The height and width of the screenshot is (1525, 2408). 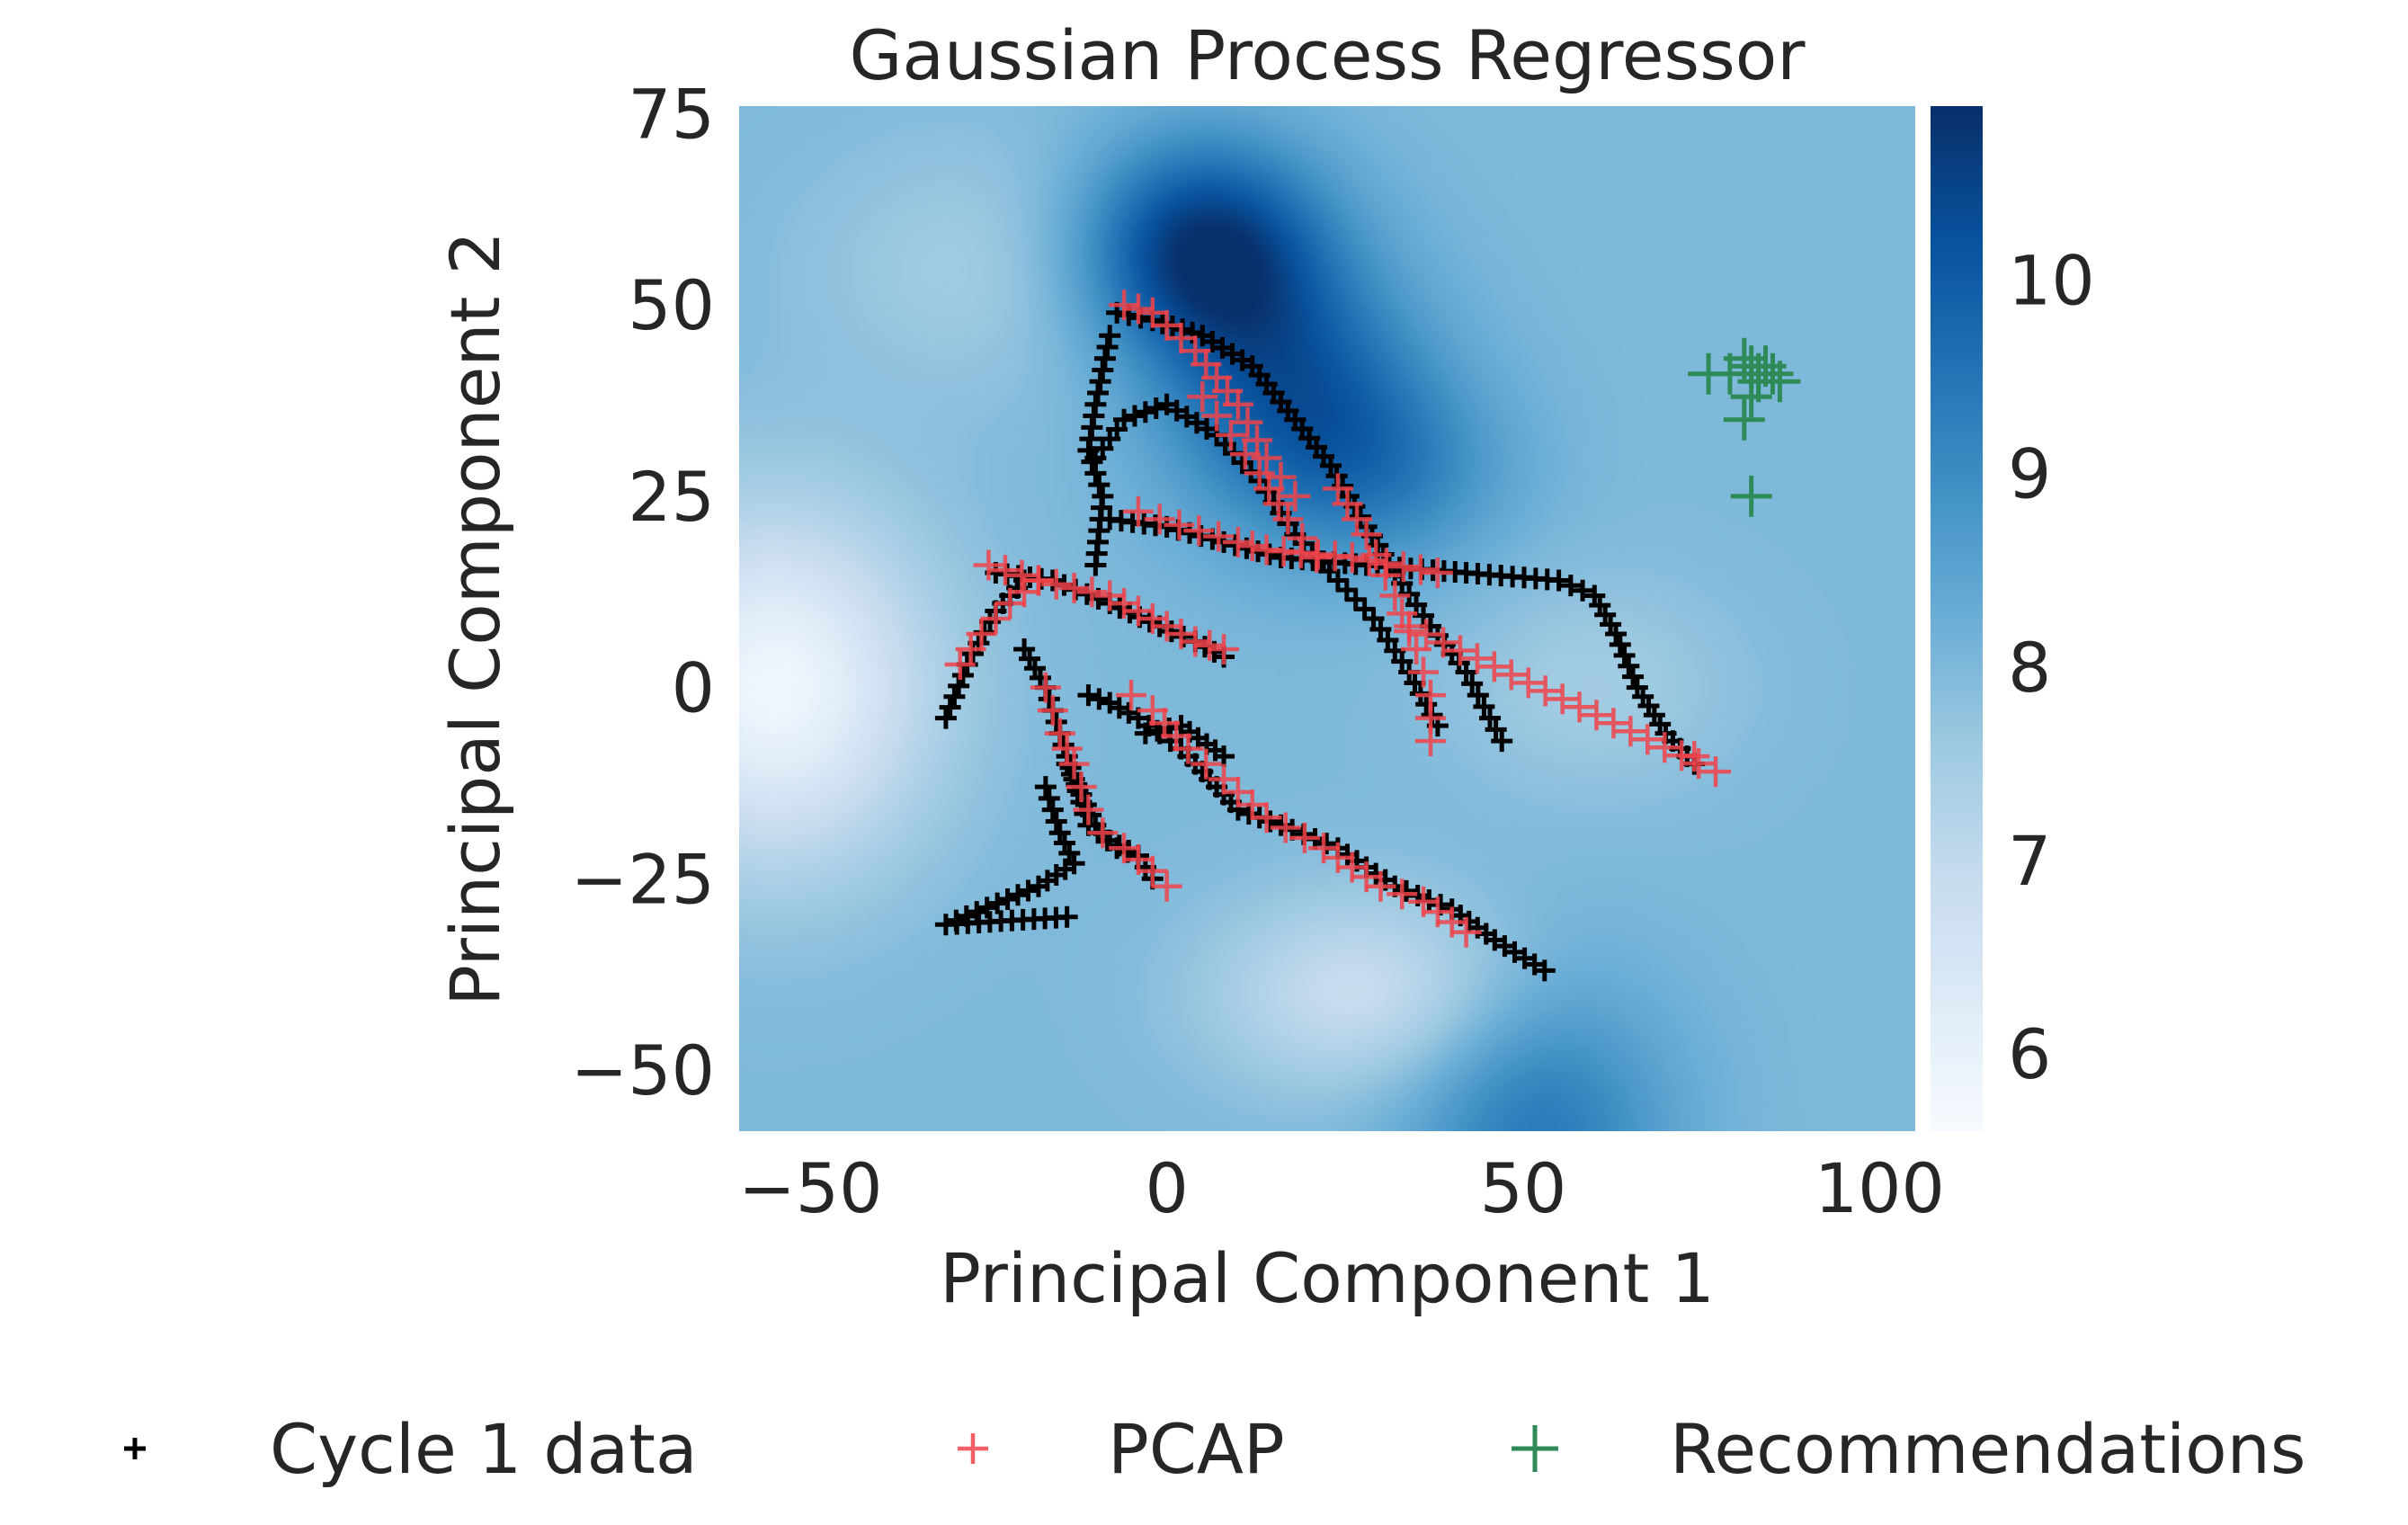 I want to click on colorbar-tick-label: 6, so click(x=2029, y=1054).